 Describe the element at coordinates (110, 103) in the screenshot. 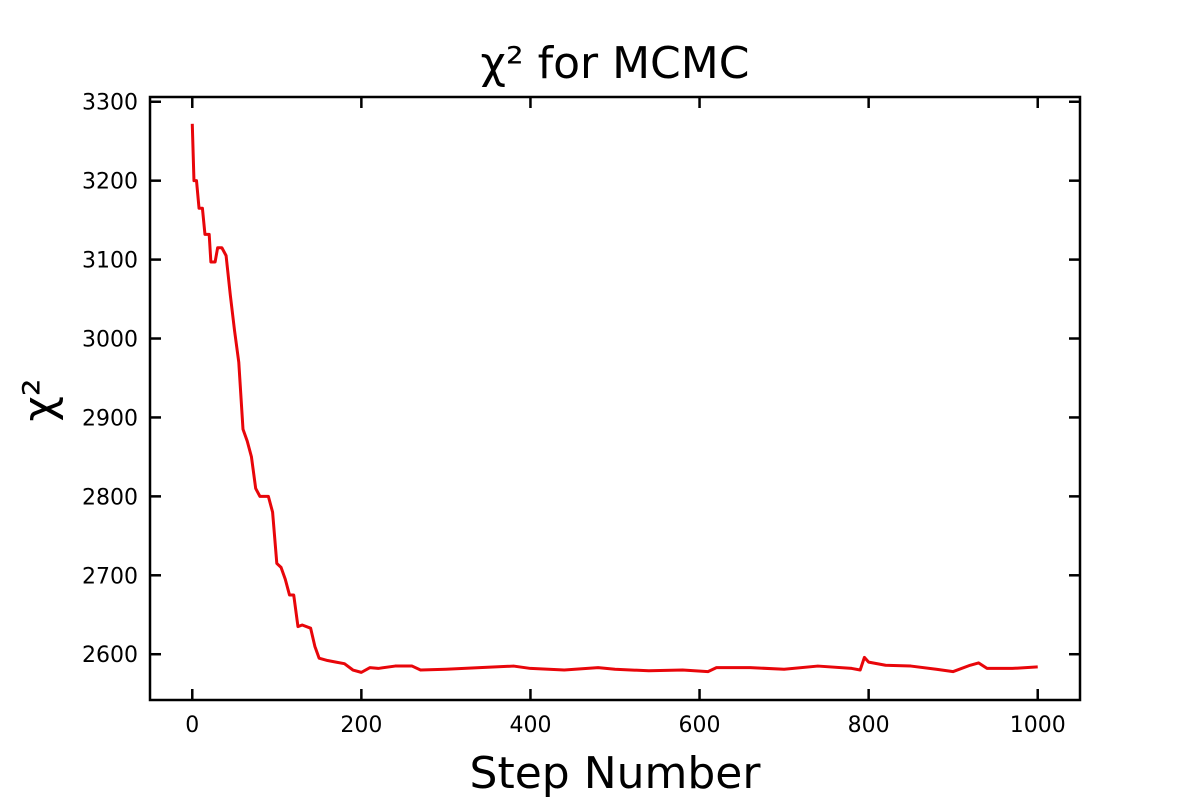

I see `y-tick-label: 3300` at that location.